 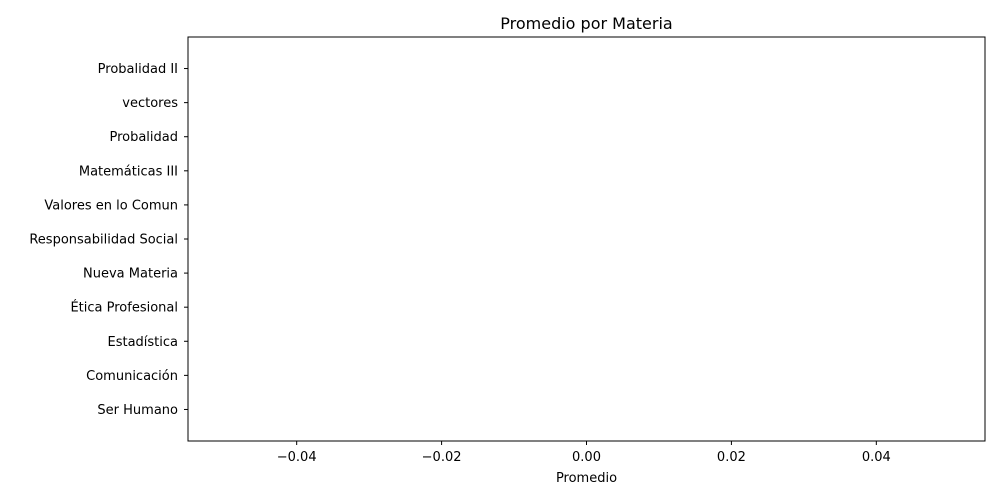 I want to click on y-tick-label: Ética Profesional, so click(x=124, y=308).